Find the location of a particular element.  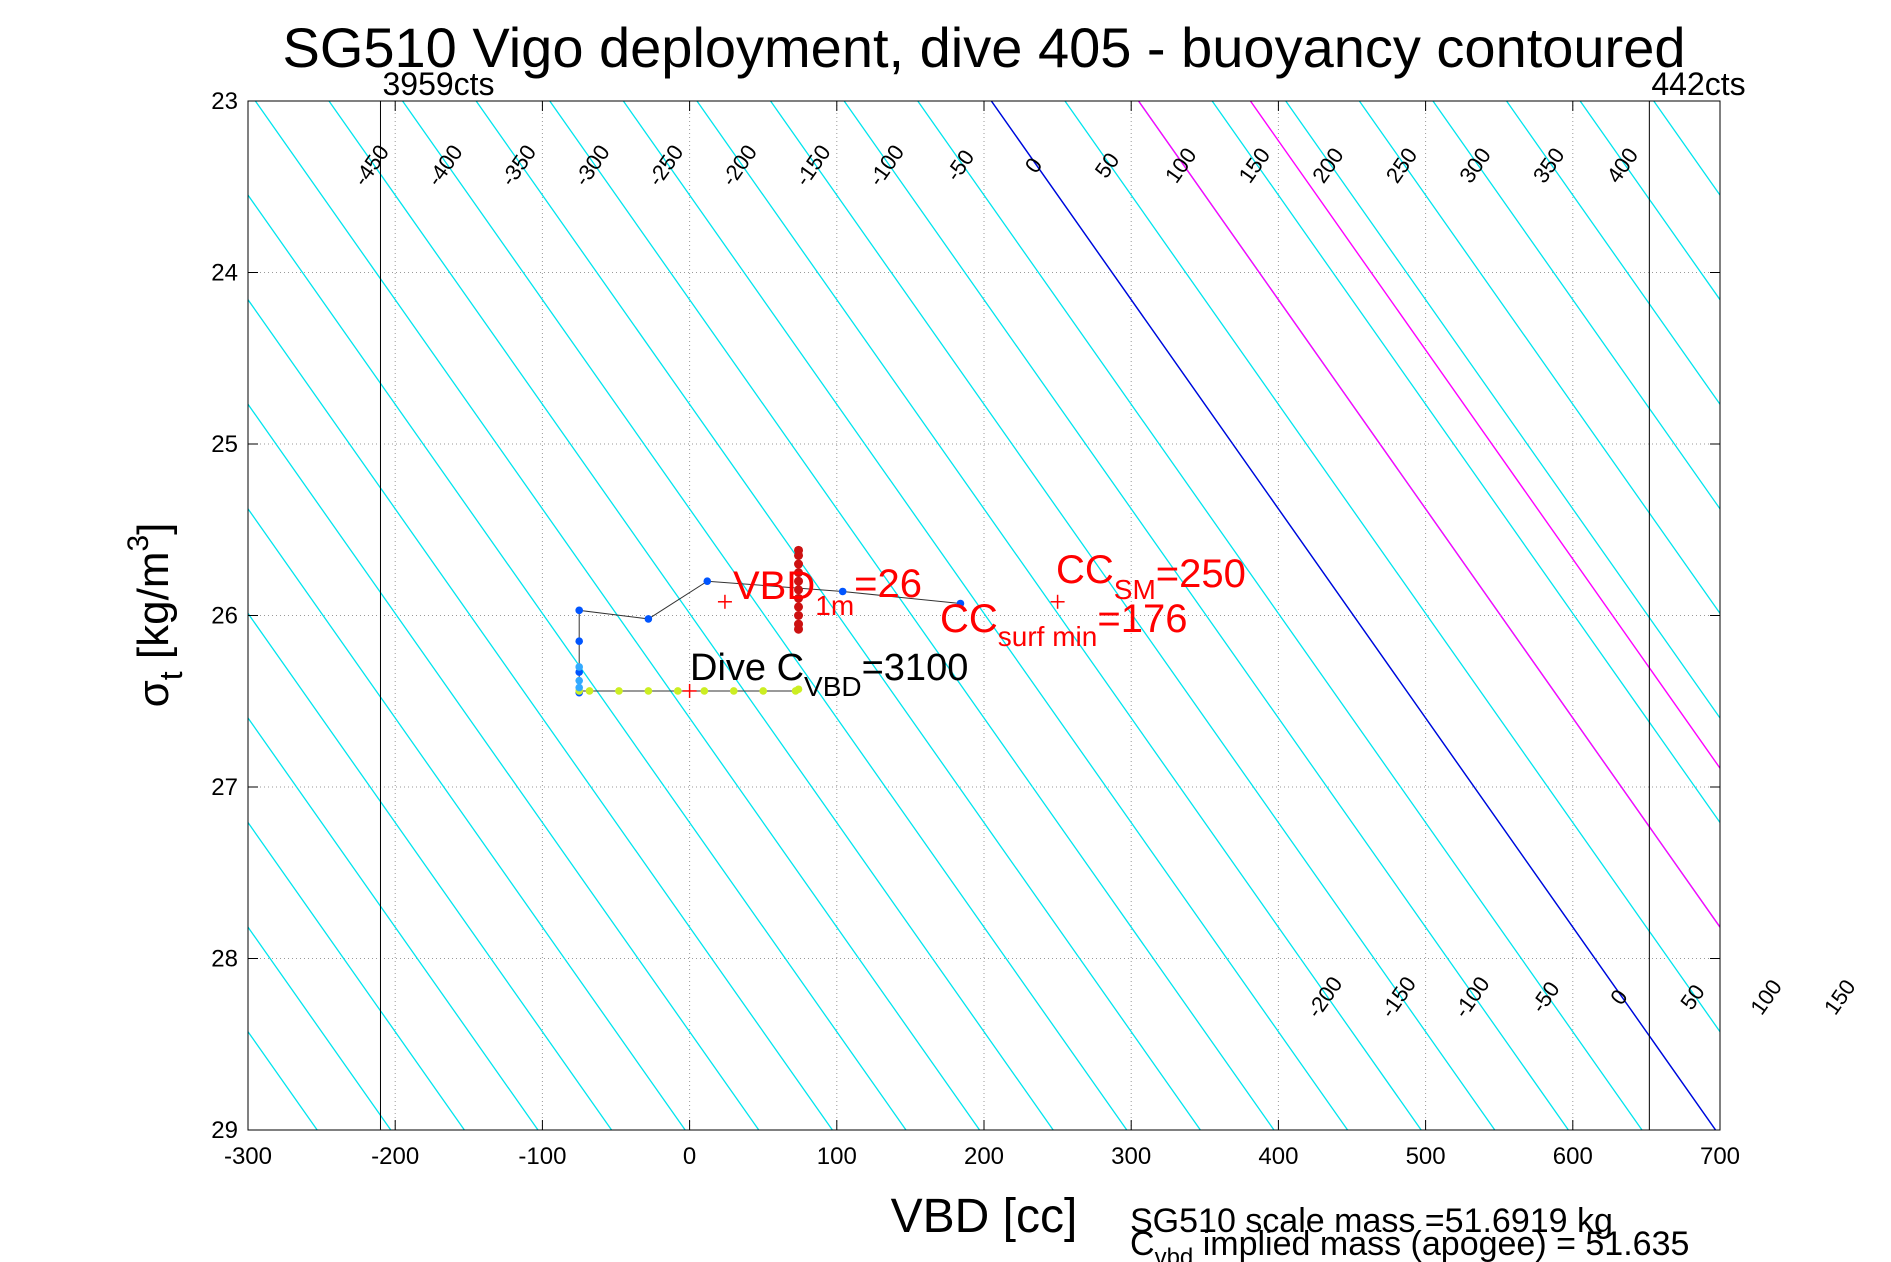

y-tick-label: 24 is located at coordinates (224, 273).